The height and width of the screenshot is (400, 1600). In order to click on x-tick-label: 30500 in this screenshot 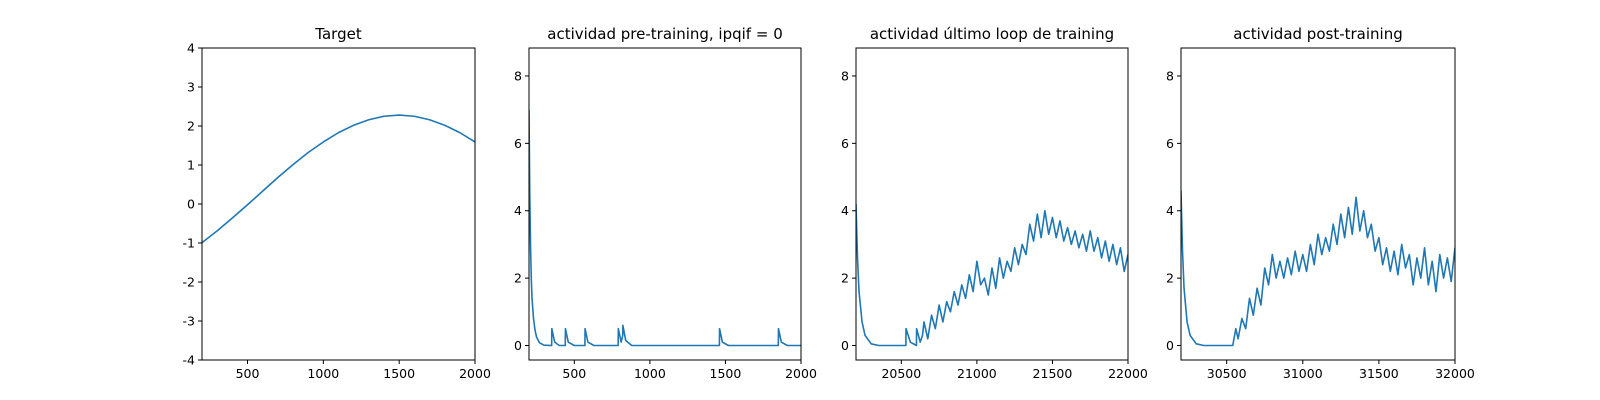, I will do `click(1227, 373)`.